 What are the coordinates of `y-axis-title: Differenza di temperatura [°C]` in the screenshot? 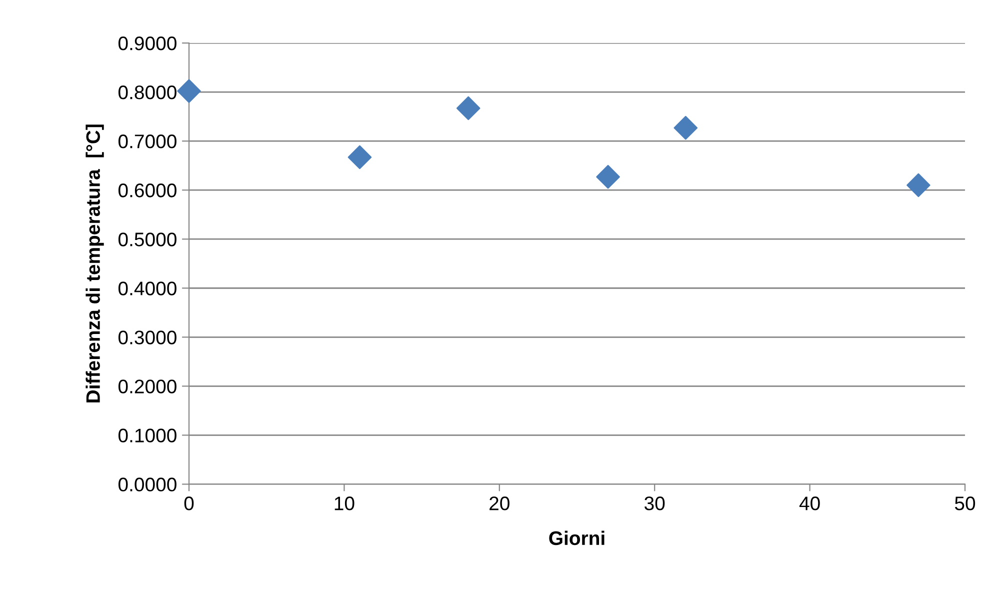 It's located at (95, 263).